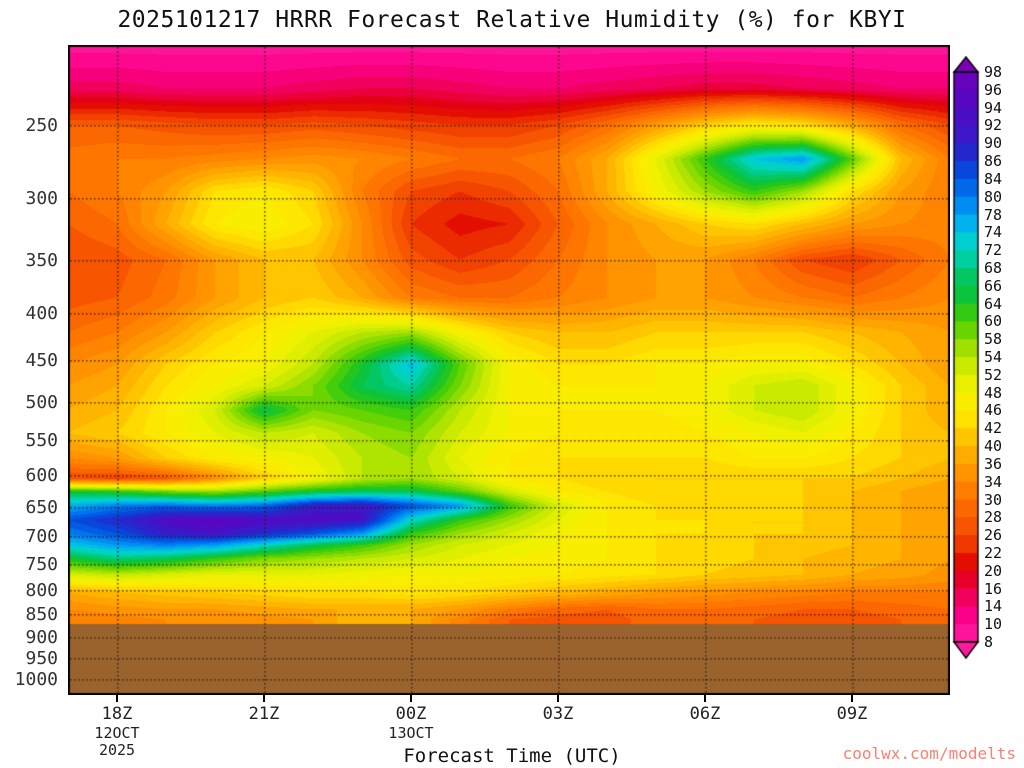  What do you see at coordinates (993, 606) in the screenshot?
I see `colorbar-tick-label: 14` at bounding box center [993, 606].